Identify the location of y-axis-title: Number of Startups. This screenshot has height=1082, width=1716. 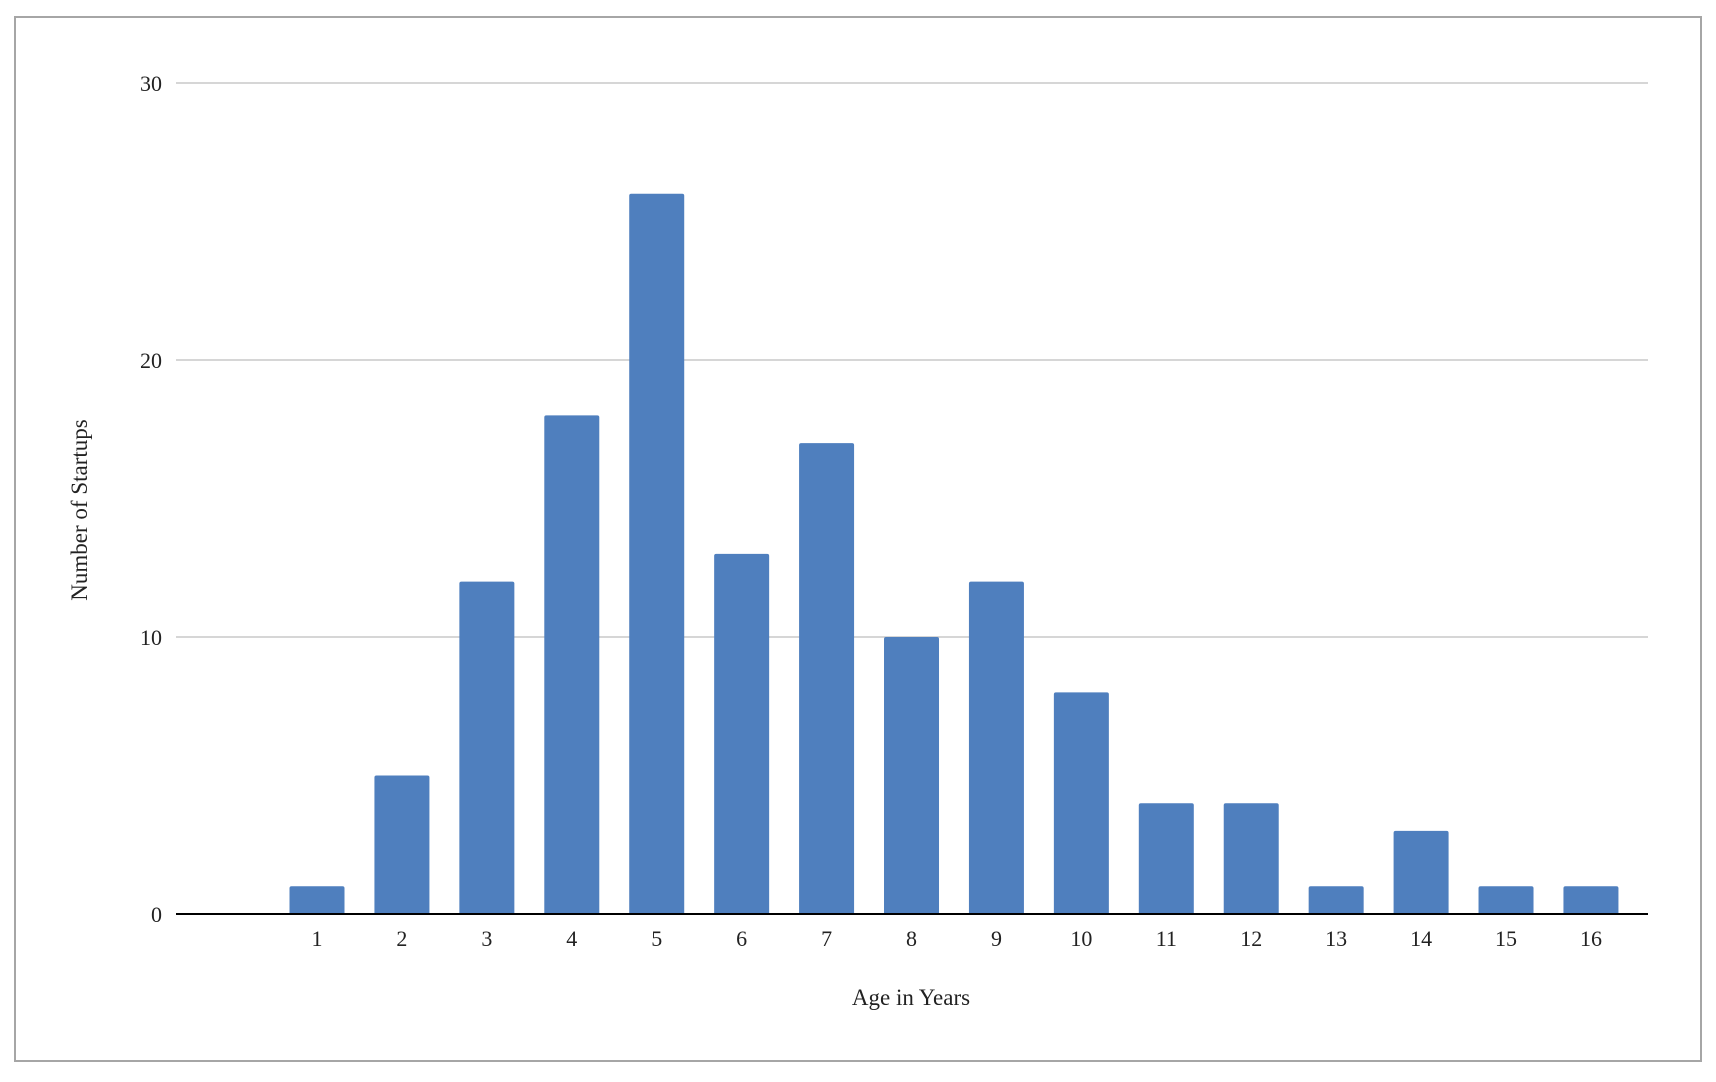
(79, 509).